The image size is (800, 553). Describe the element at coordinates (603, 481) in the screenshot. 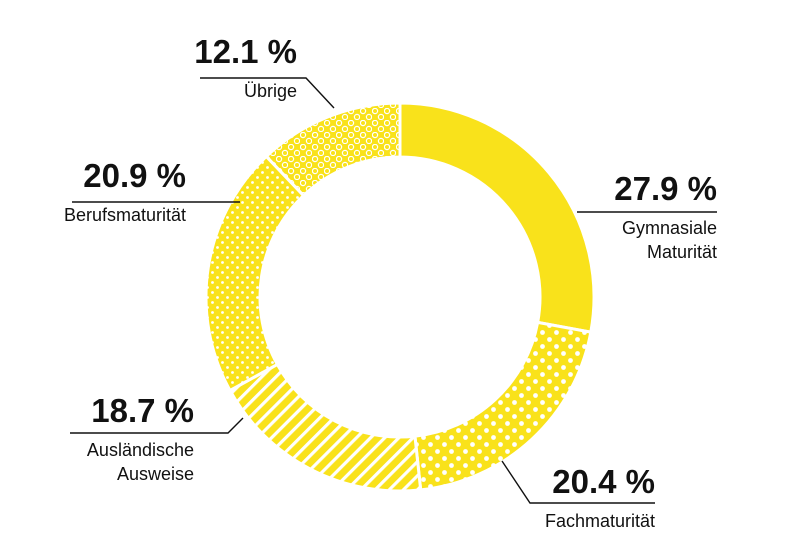

I see `value-label-fachmaturitat: 20.4 %` at that location.